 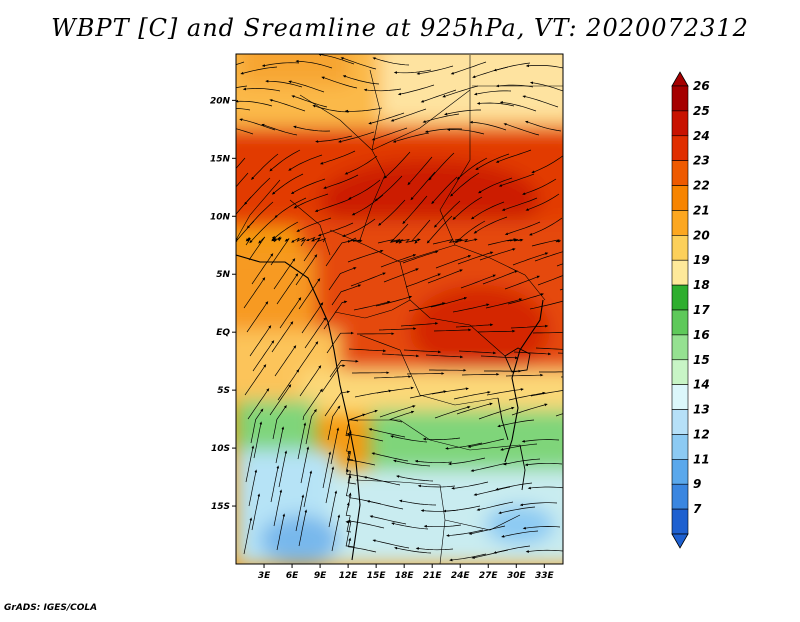 What do you see at coordinates (701, 410) in the screenshot?
I see `colorbar-label: 13` at bounding box center [701, 410].